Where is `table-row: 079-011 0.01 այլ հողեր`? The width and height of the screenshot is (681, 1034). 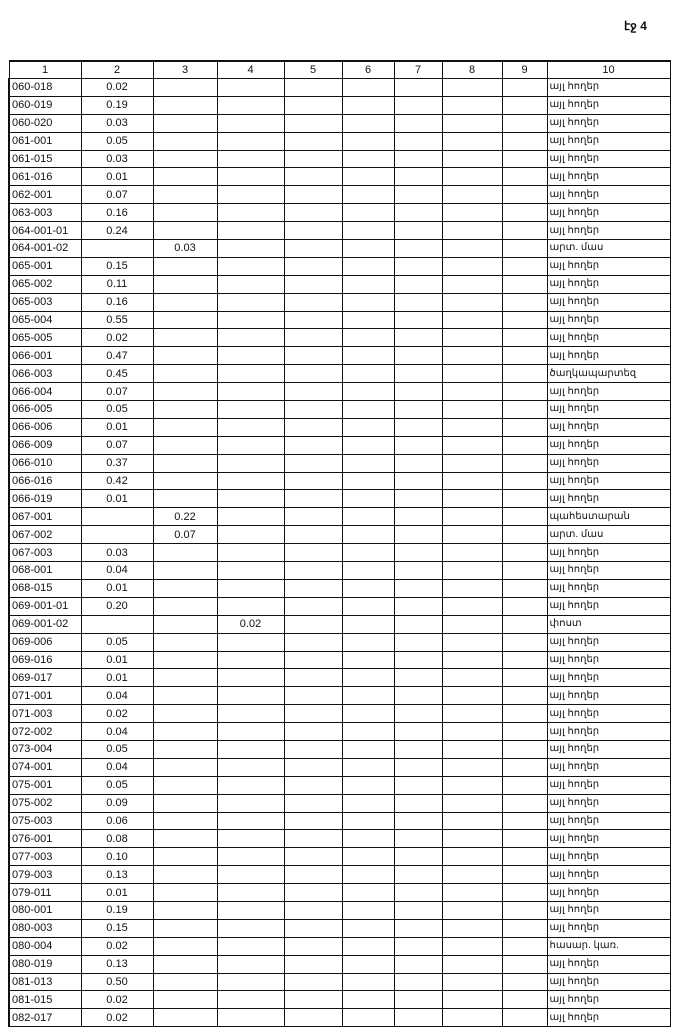 table-row: 079-011 0.01 այլ հողեր is located at coordinates (339, 892).